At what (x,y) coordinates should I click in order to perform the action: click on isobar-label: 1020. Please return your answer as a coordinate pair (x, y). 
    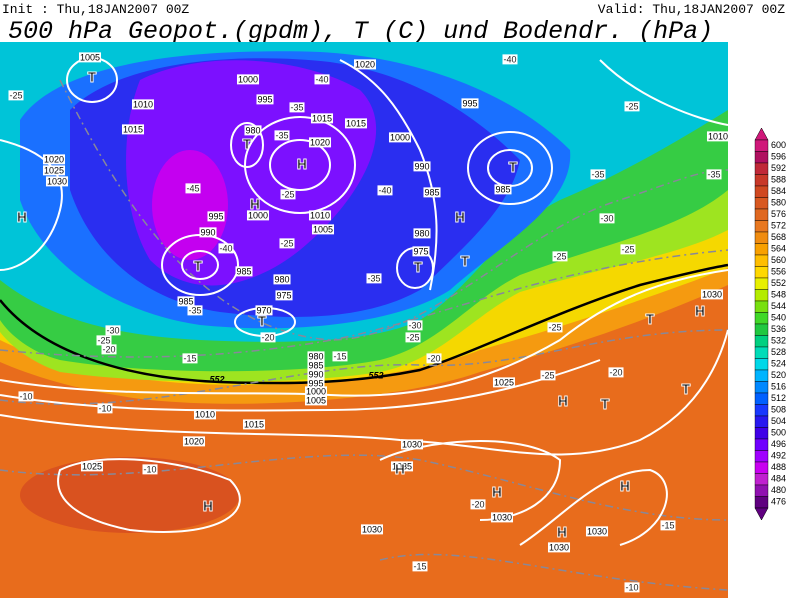
    Looking at the image, I should click on (365, 64).